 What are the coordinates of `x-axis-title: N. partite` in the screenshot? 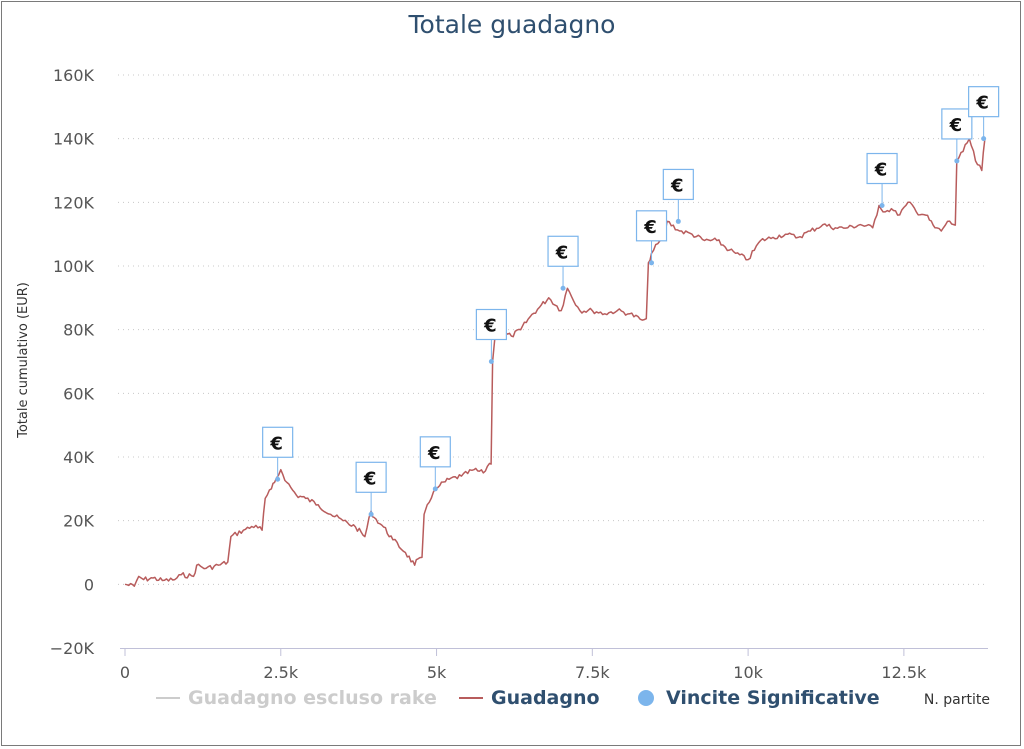 It's located at (956, 700).